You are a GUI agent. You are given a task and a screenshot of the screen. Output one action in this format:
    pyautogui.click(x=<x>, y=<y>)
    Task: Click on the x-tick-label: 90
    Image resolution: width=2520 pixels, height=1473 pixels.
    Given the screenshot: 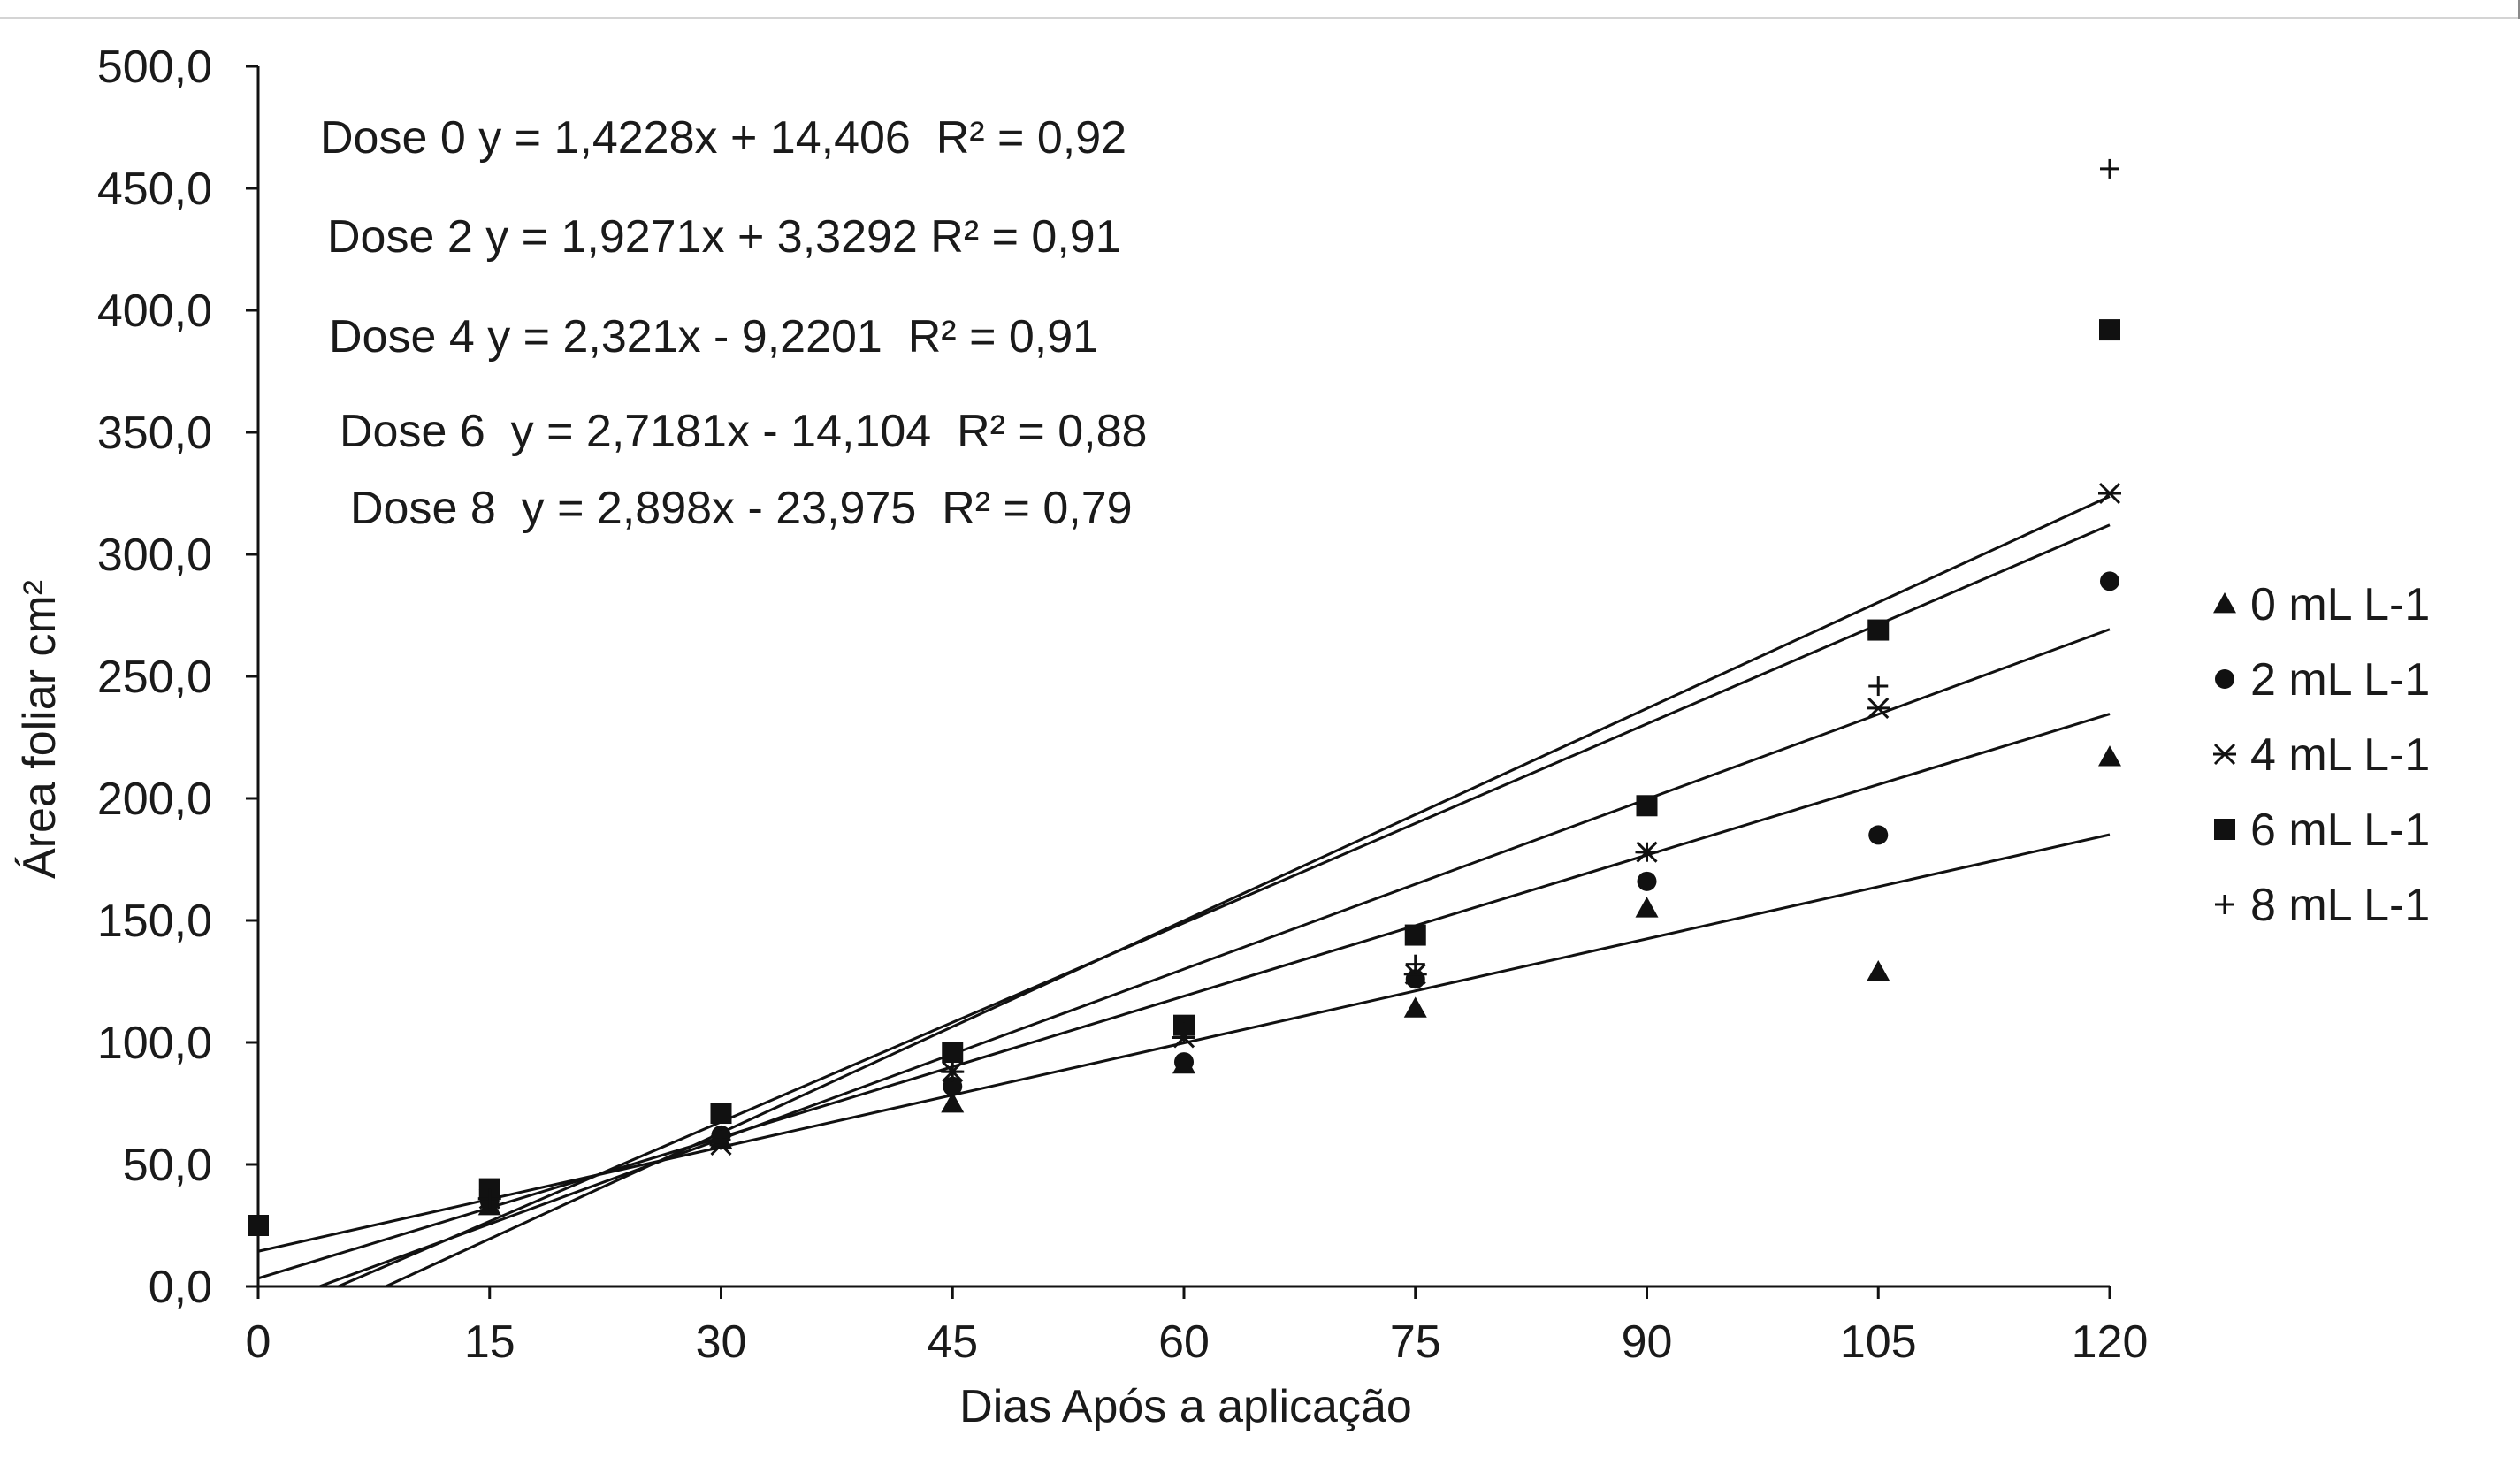 What is the action you would take?
    pyautogui.click(x=1647, y=1342)
    